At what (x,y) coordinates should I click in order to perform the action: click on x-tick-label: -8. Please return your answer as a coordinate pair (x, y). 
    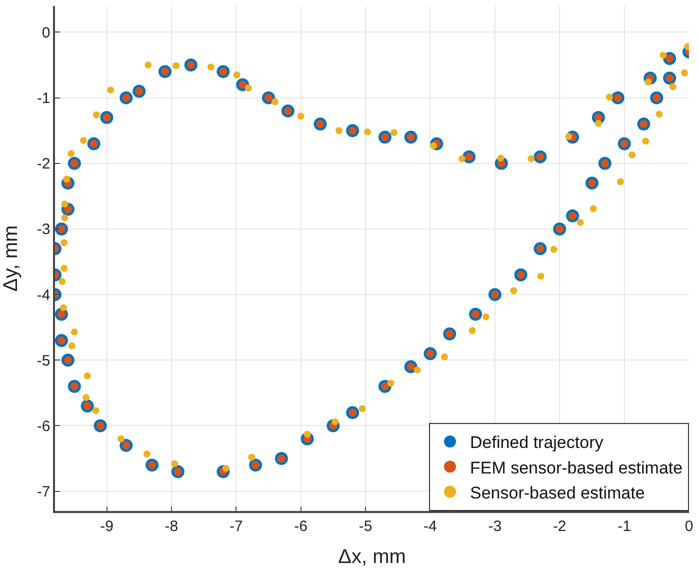
    Looking at the image, I should click on (171, 526).